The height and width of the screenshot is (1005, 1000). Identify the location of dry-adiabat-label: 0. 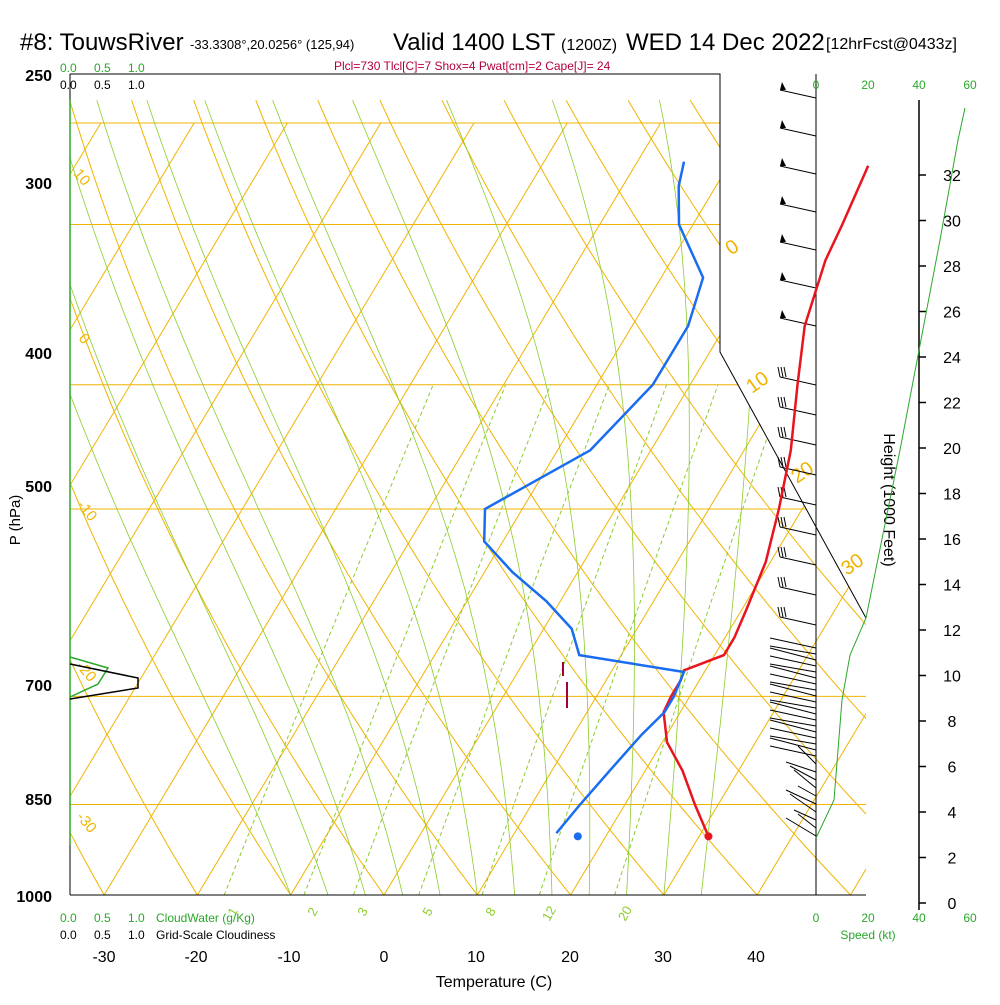
(732, 247).